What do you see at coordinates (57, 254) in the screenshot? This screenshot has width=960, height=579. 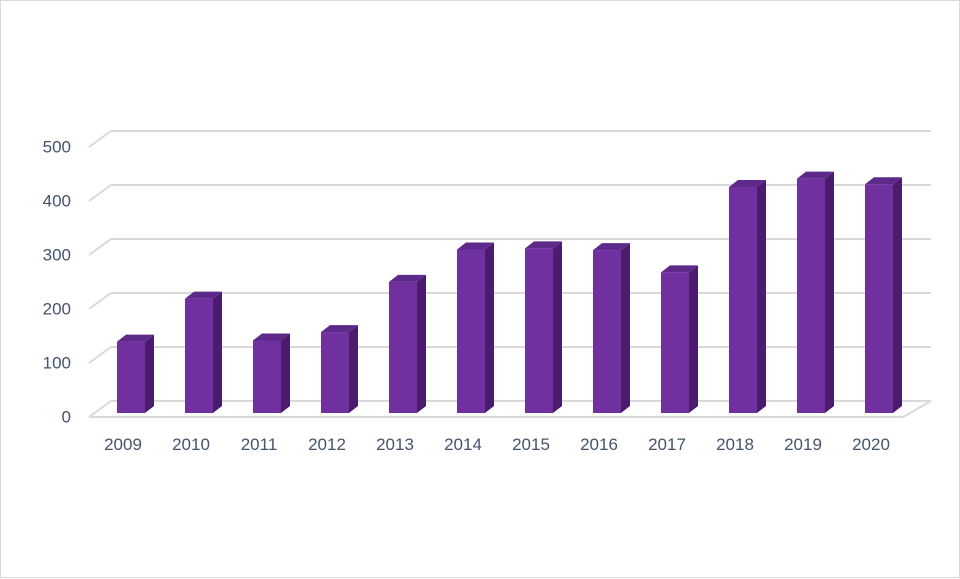 I see `y-tick-label-300: 300` at bounding box center [57, 254].